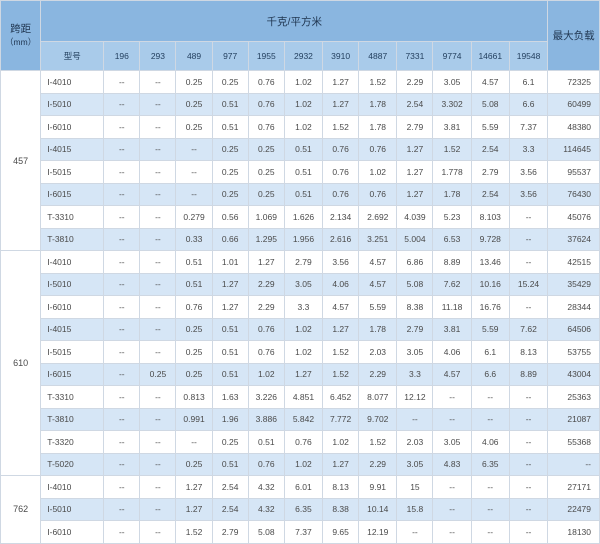 This screenshot has height=544, width=600. I want to click on span-header: 跨距 （mm）, so click(21, 35).